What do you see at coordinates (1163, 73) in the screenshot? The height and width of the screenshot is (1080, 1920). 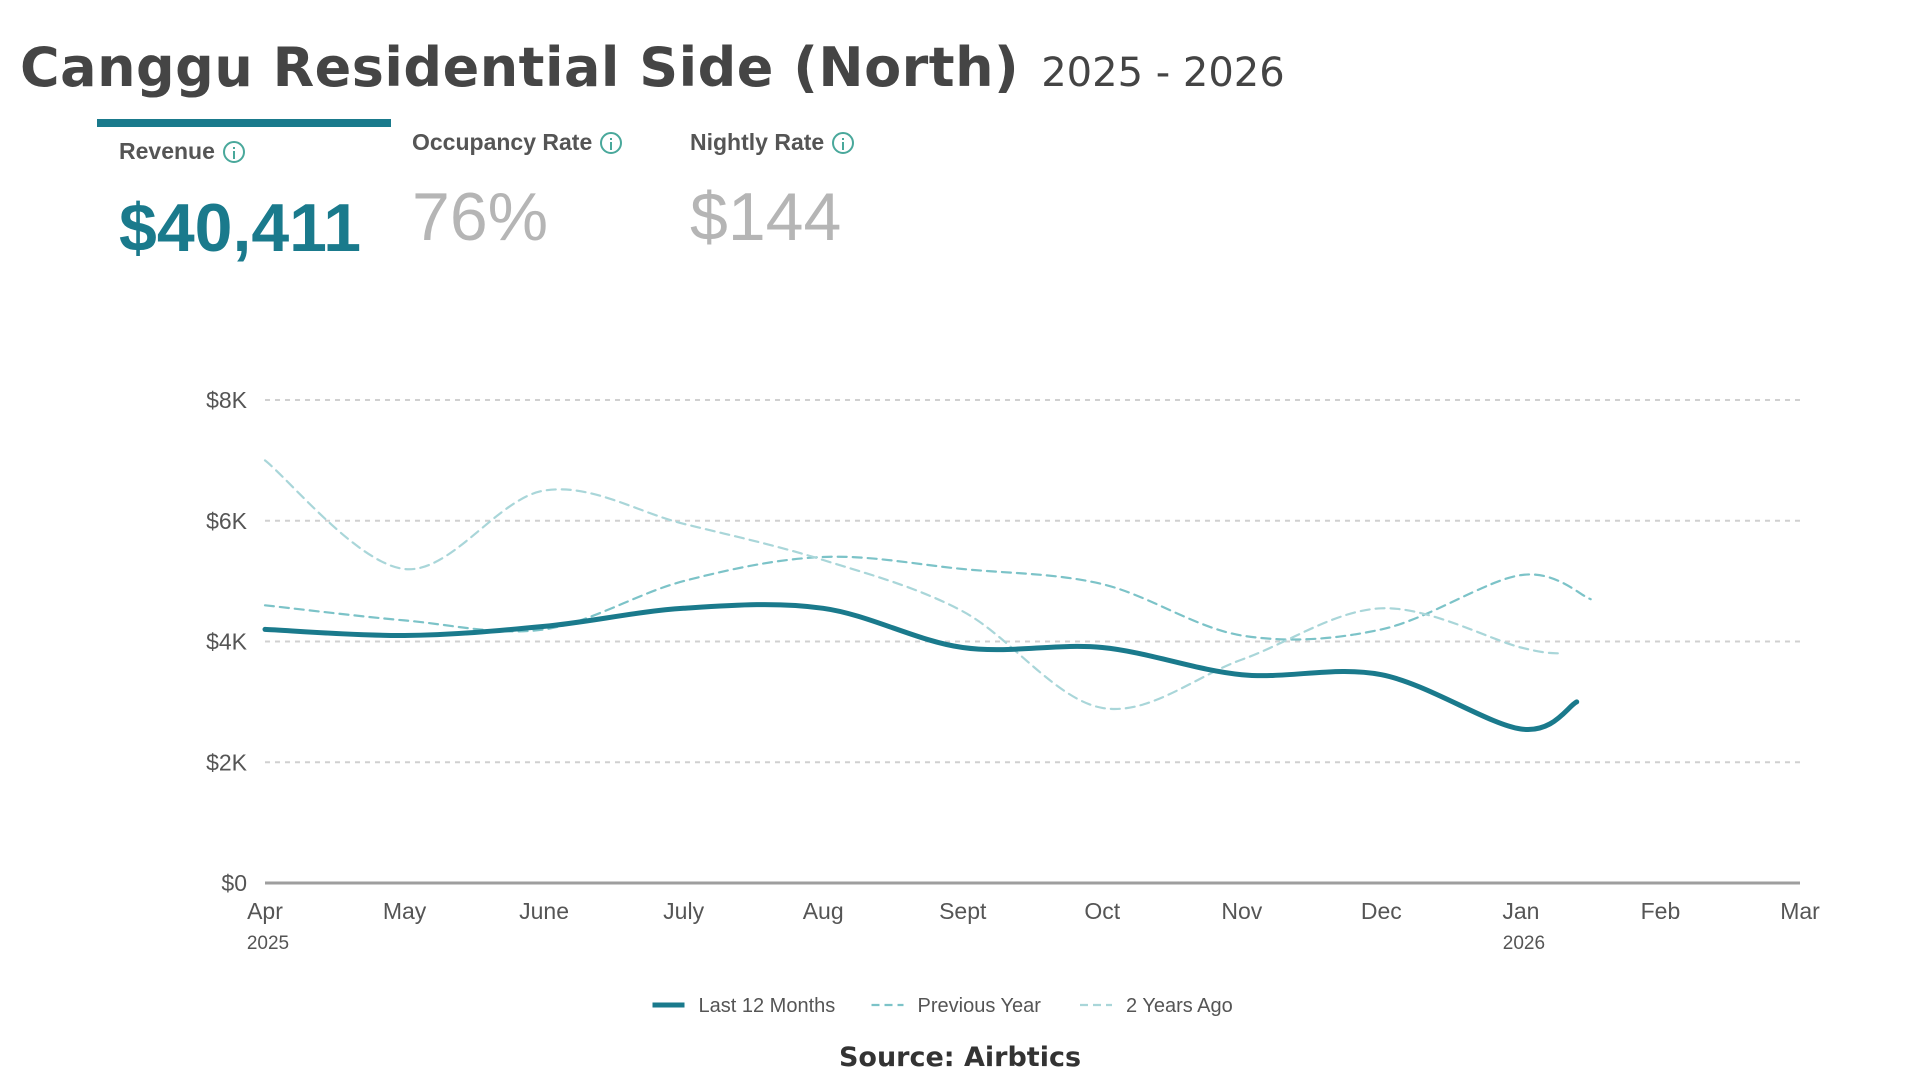 I see `year-range: 2025 - 2026` at bounding box center [1163, 73].